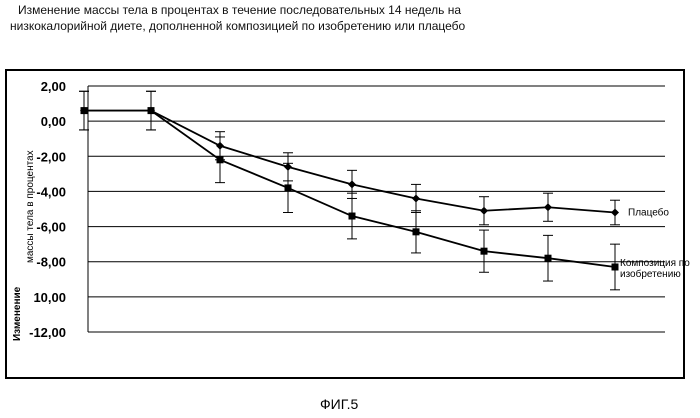  Describe the element at coordinates (30, 206) in the screenshot. I see `y-axis-label: массы тела в процентах` at that location.